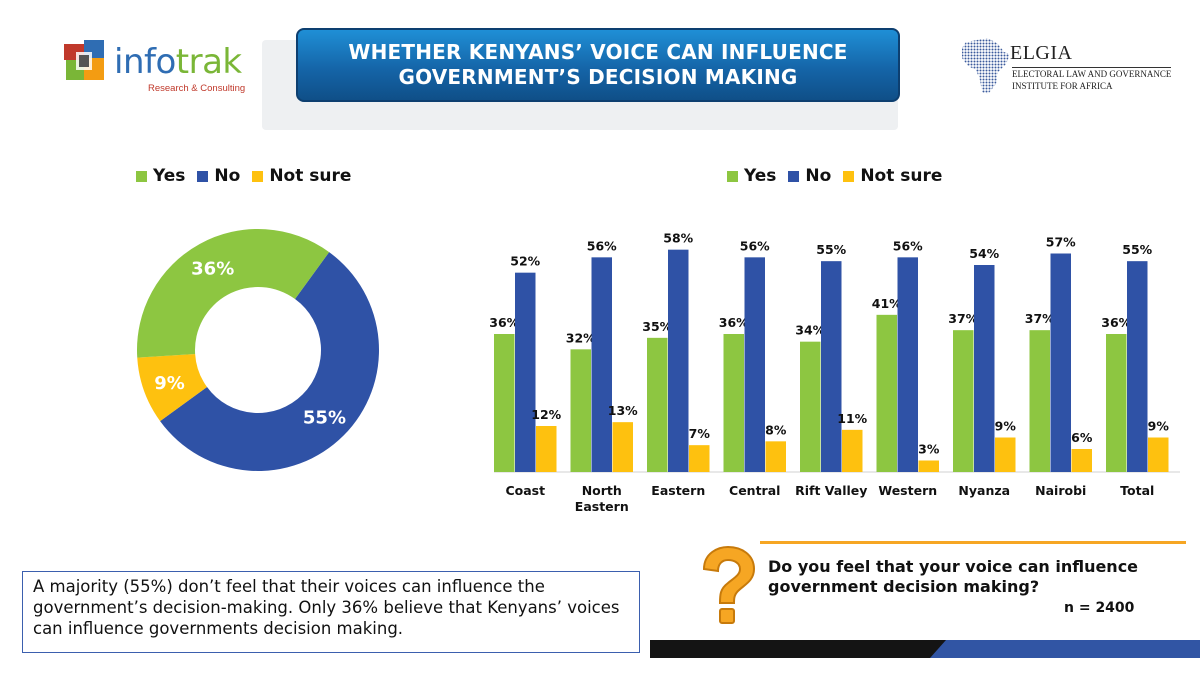 The height and width of the screenshot is (676, 1200). I want to click on bar-value-label: 32%, so click(581, 337).